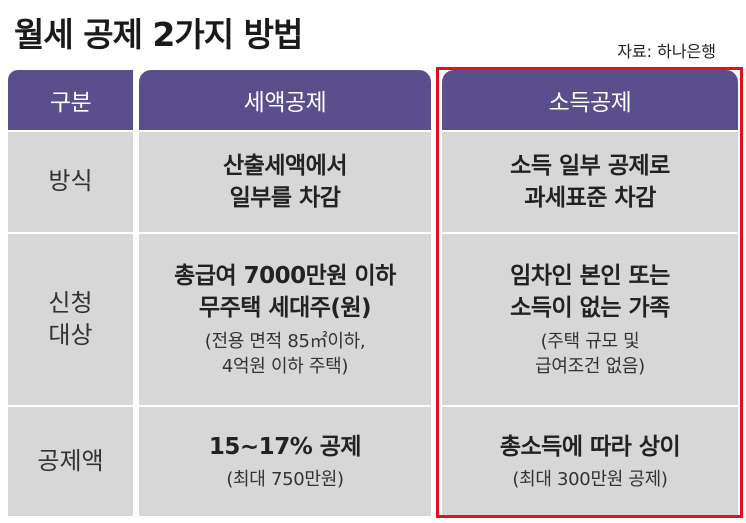 The image size is (746, 523). Describe the element at coordinates (590, 461) in the screenshot. I see `cell-income-deduction-amount: 총소득에 따라 상이 (최대 300만원 공제)` at that location.